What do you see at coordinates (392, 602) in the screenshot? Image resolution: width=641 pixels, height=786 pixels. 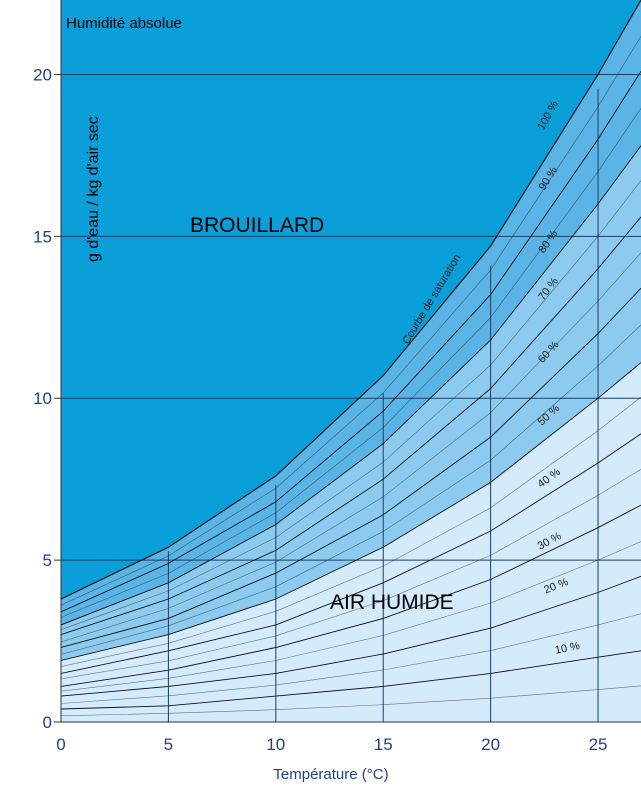 I see `humid-air-region-label: AIR HUMIDE` at bounding box center [392, 602].